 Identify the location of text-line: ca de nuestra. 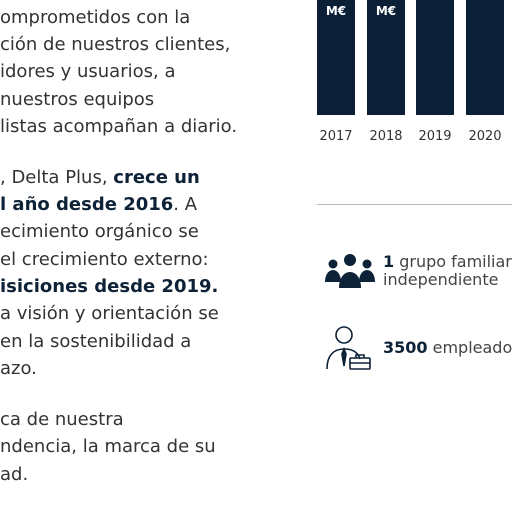
(62, 420).